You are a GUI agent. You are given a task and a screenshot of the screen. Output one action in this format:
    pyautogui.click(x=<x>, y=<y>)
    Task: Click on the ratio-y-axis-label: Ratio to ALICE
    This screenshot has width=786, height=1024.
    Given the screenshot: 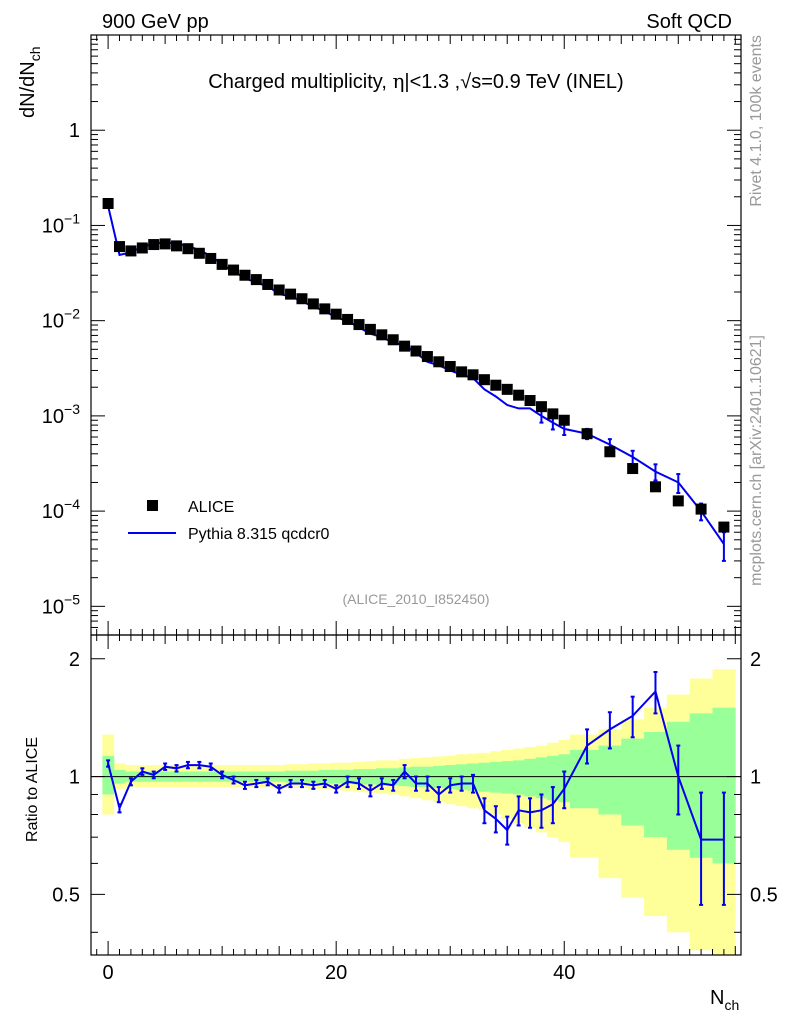 What is the action you would take?
    pyautogui.click(x=32, y=789)
    